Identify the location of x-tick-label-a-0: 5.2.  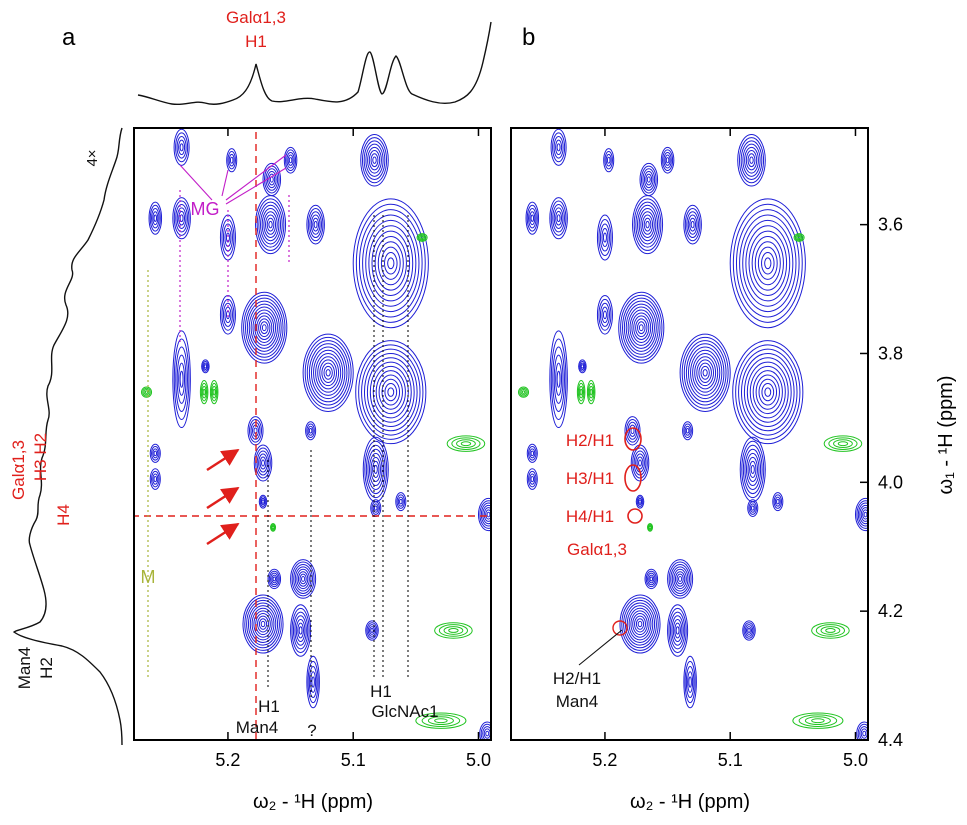
(227, 760).